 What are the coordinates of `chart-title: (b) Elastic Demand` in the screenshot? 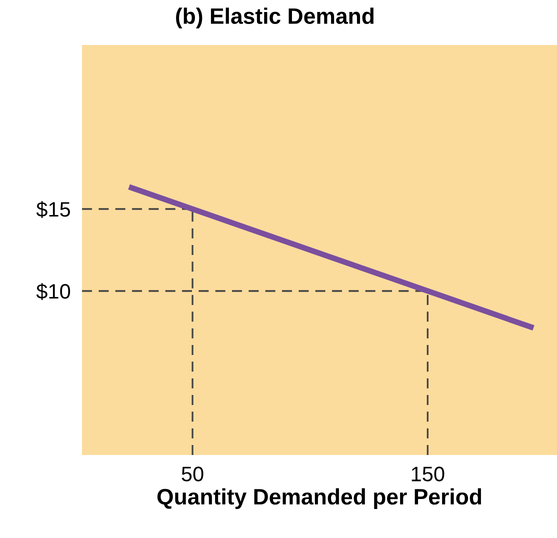 It's located at (275, 18).